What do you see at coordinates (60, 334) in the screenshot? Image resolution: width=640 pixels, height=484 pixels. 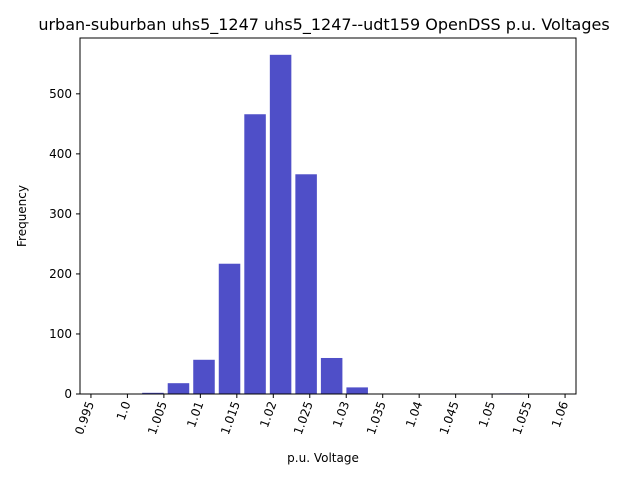 I see `y-tick-label: 100` at bounding box center [60, 334].